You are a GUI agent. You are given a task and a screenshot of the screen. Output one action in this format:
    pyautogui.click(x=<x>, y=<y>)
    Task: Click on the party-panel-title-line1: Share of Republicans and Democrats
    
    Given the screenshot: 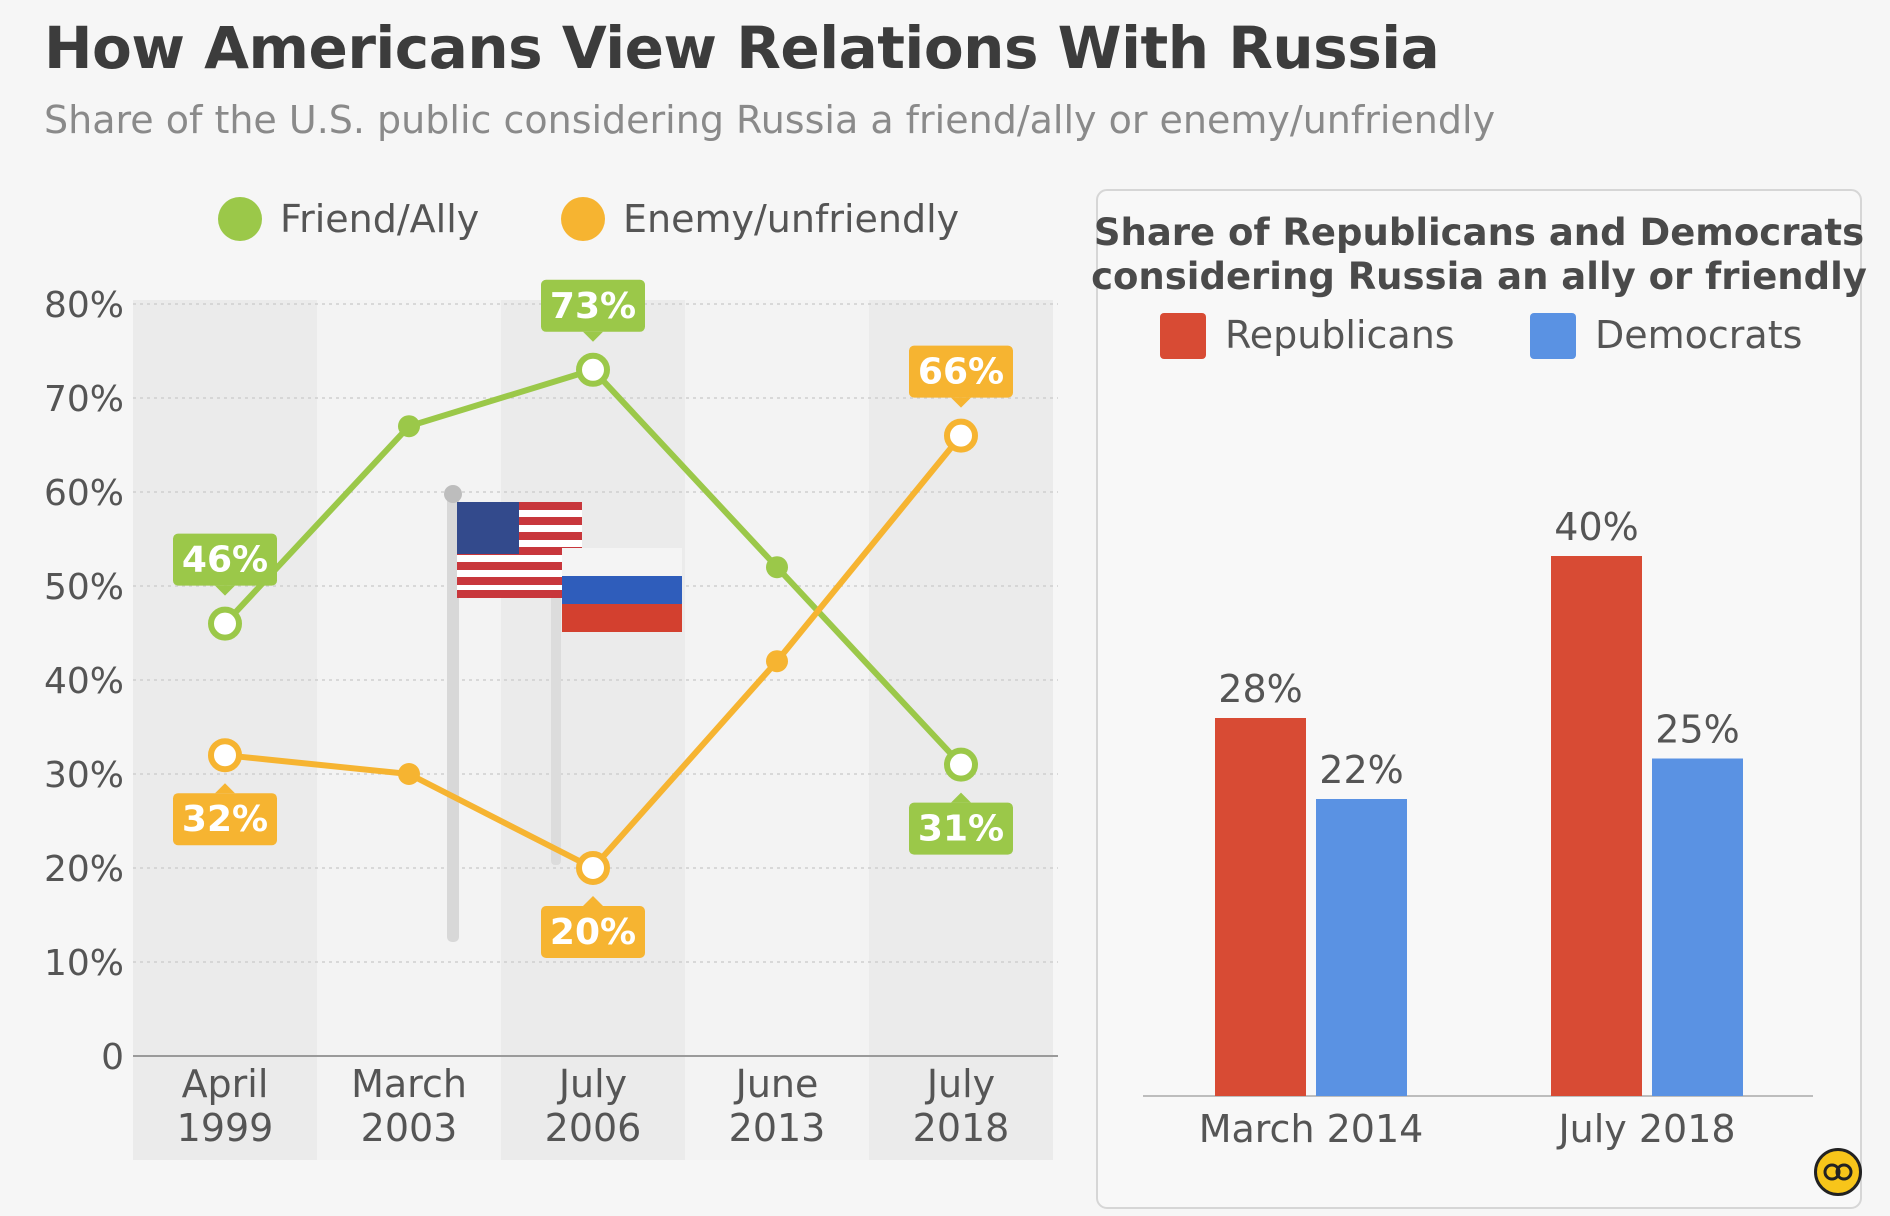 What is the action you would take?
    pyautogui.click(x=1479, y=232)
    